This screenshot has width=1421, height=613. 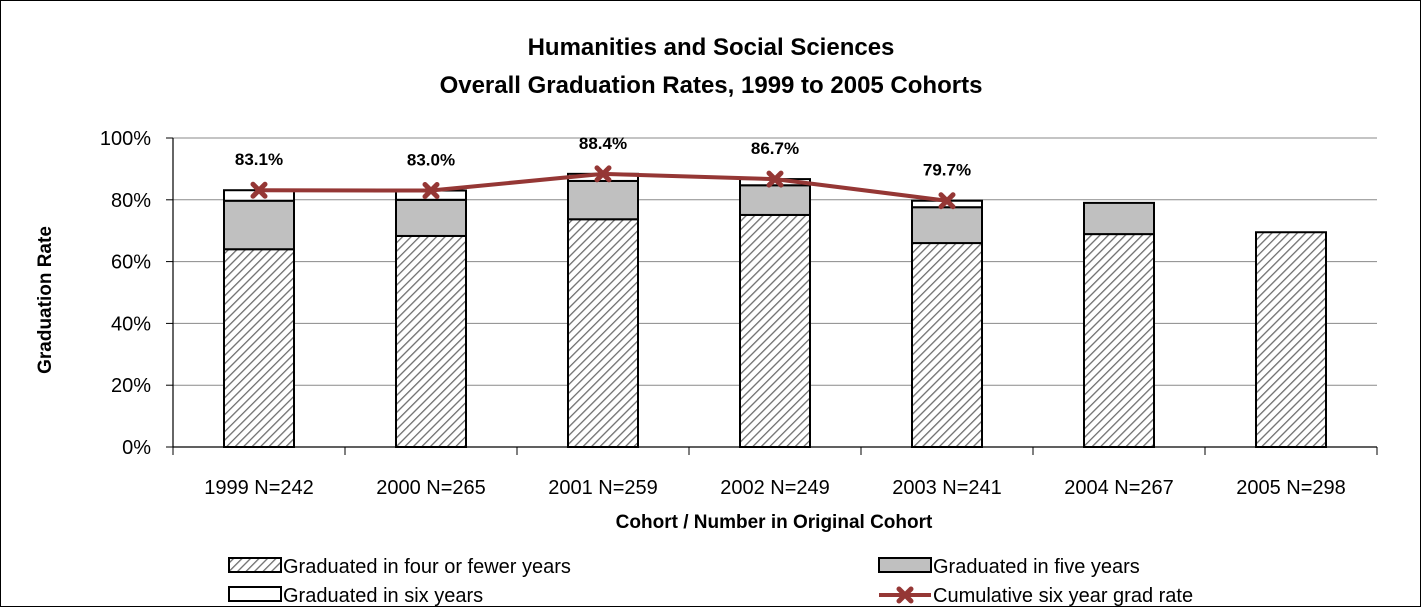 I want to click on data-label: 79.7%, so click(x=947, y=170).